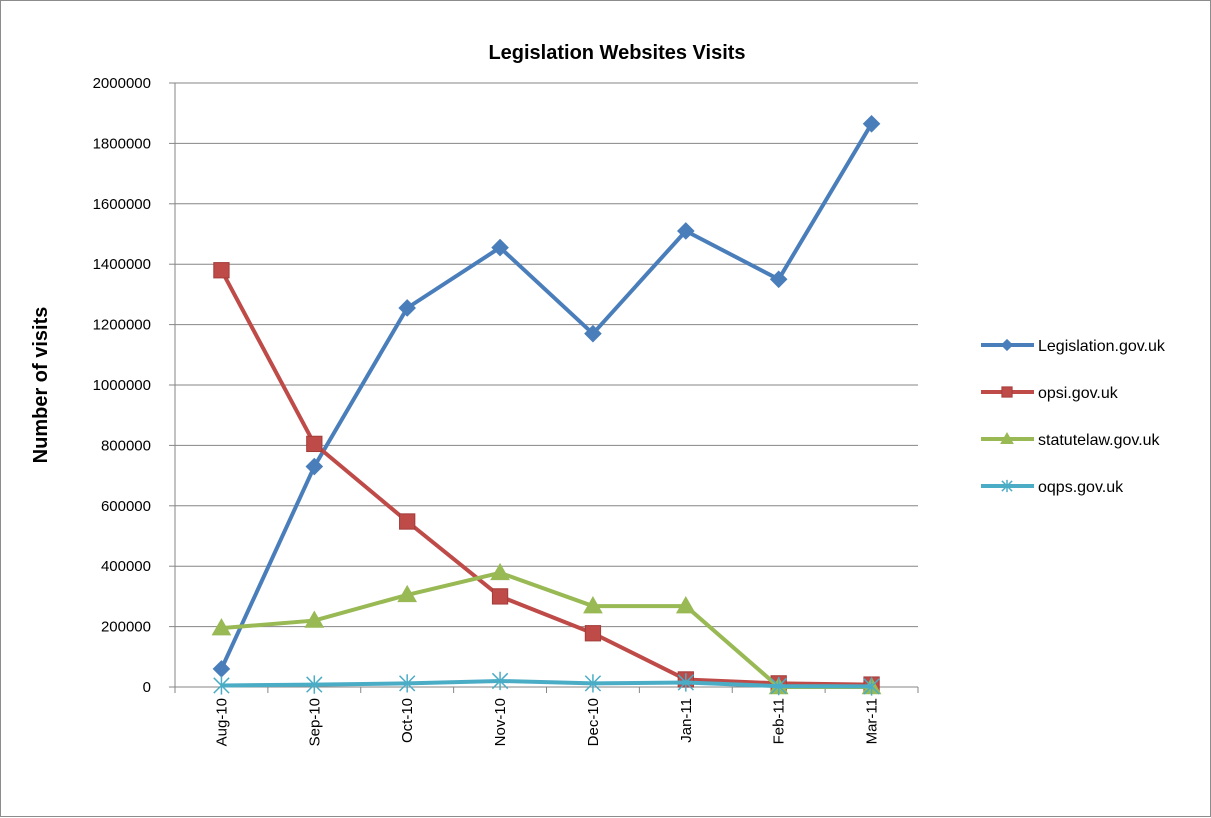 This screenshot has width=1211, height=818. Describe the element at coordinates (314, 722) in the screenshot. I see `x-tick-label: Sep-10` at that location.